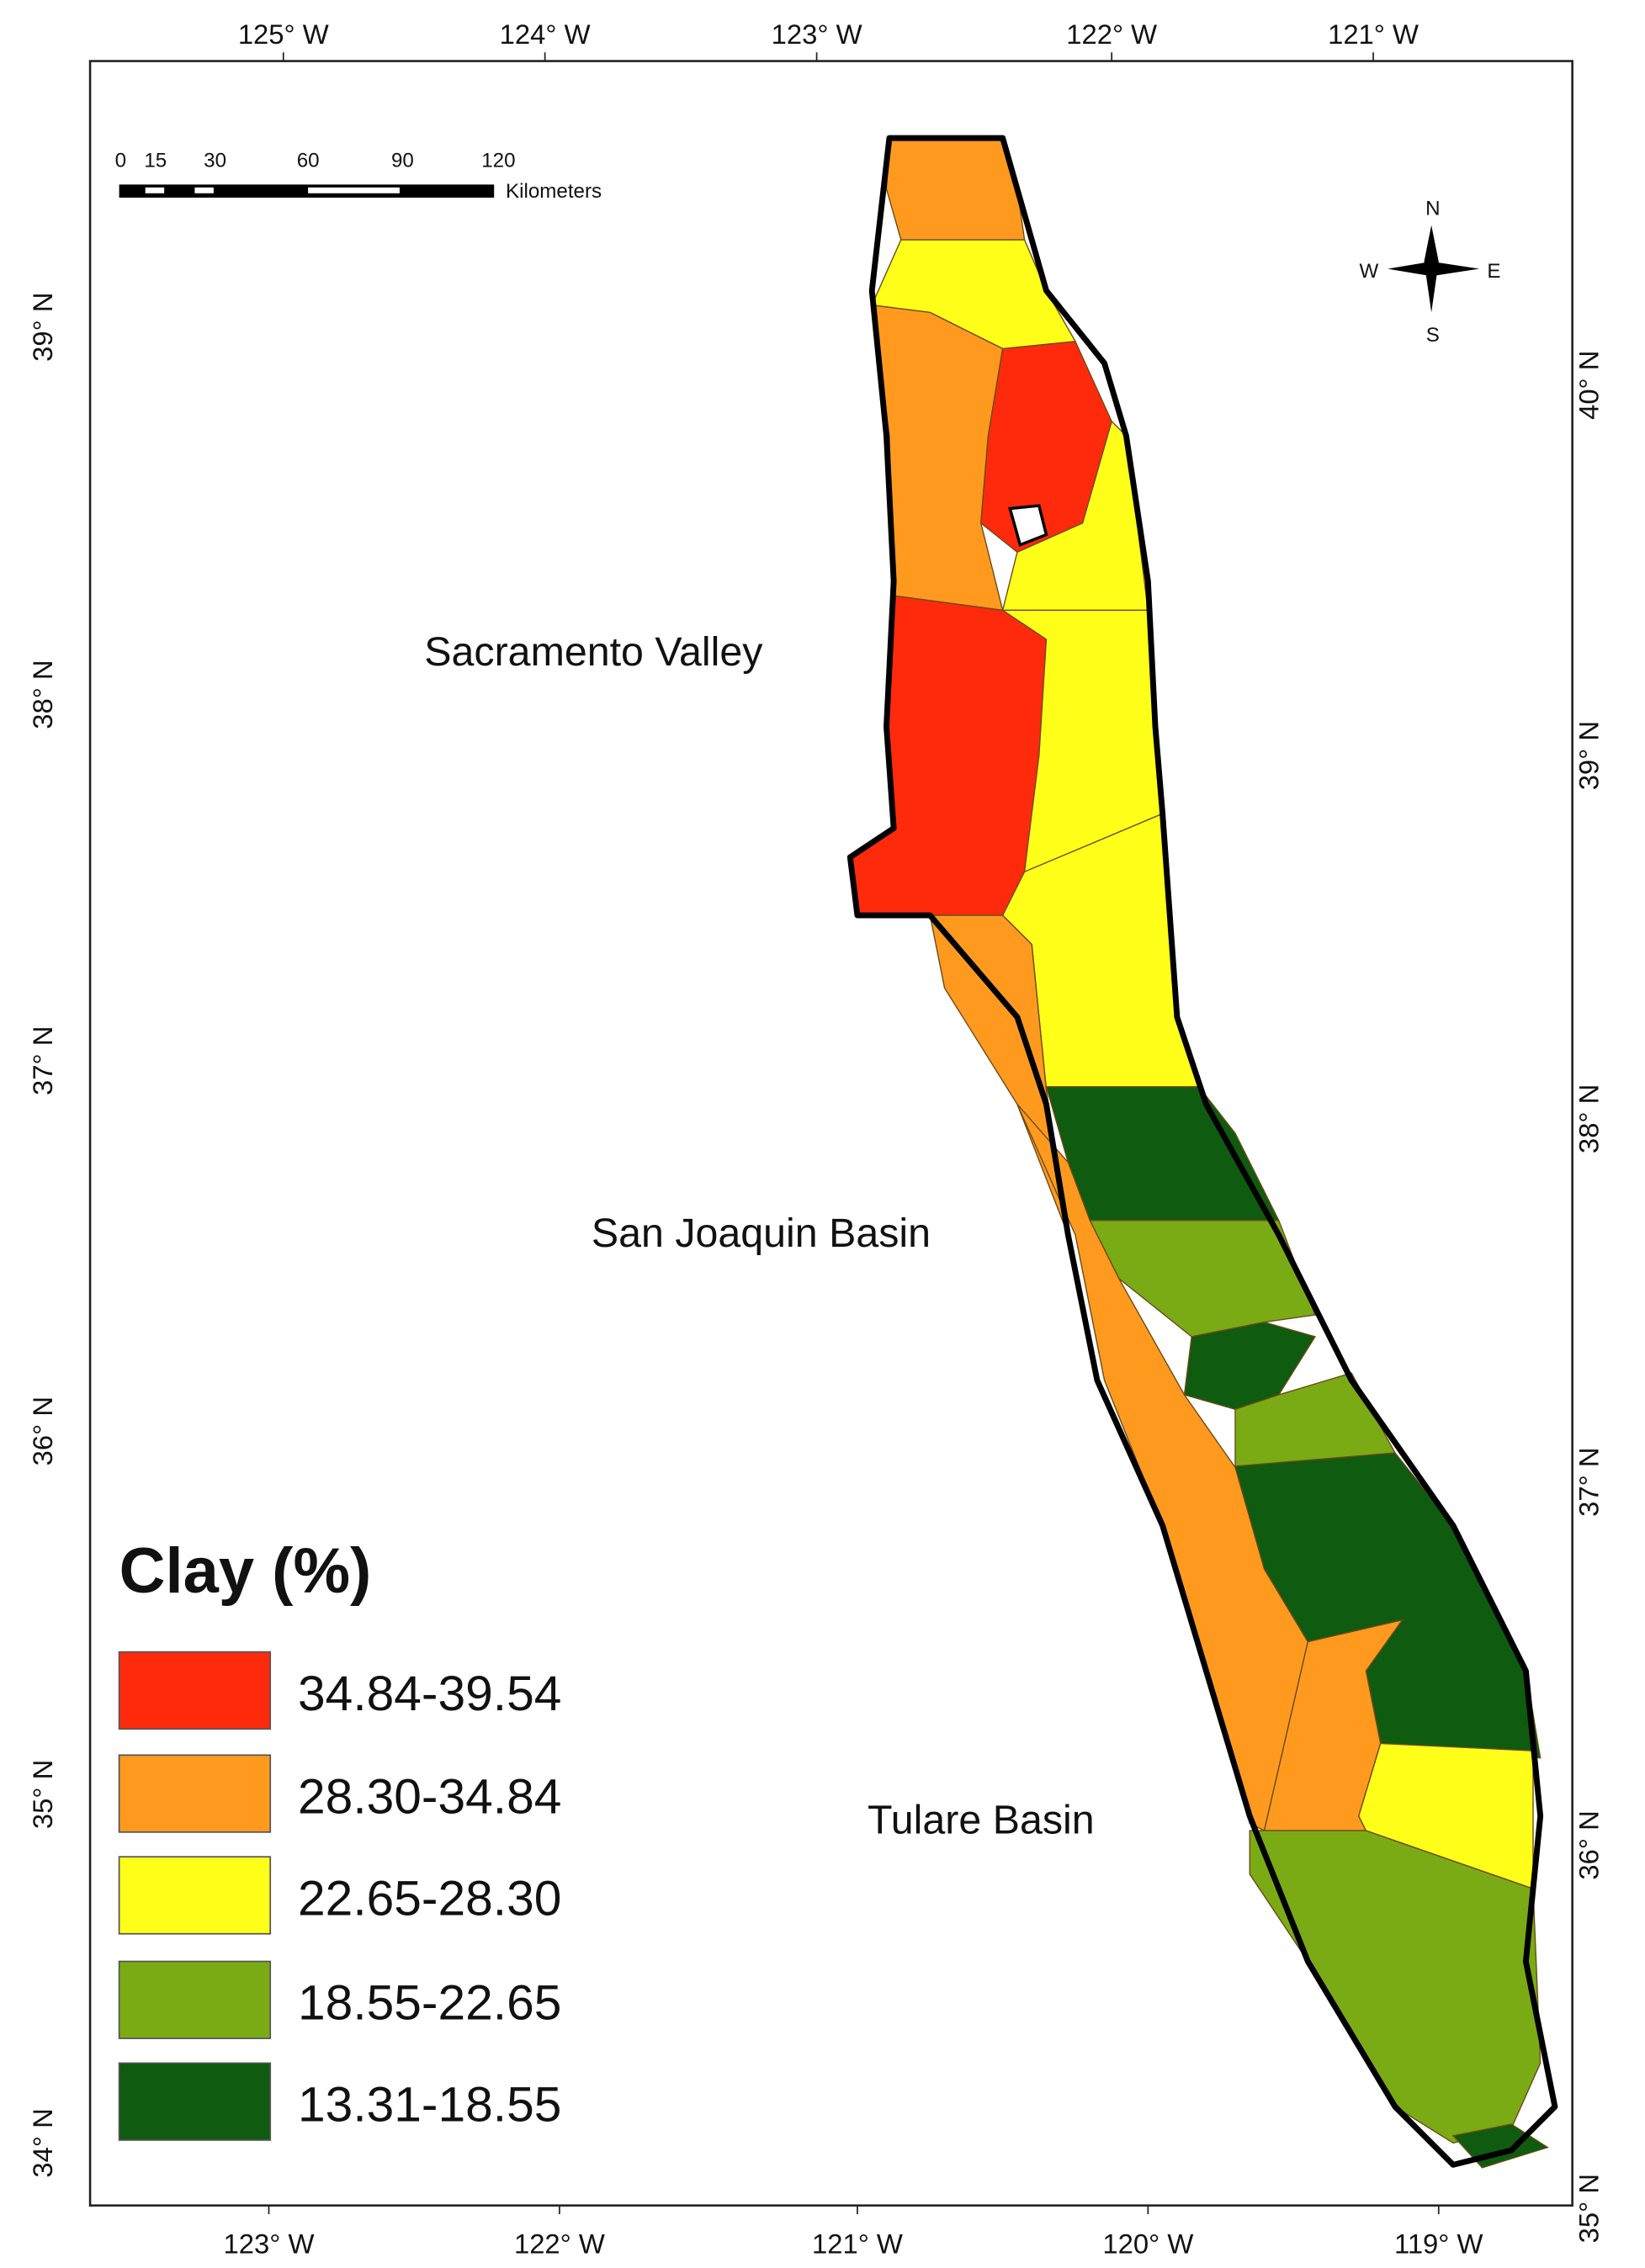 This screenshot has width=1645, height=2268. I want to click on compass-e: E, so click(1494, 271).